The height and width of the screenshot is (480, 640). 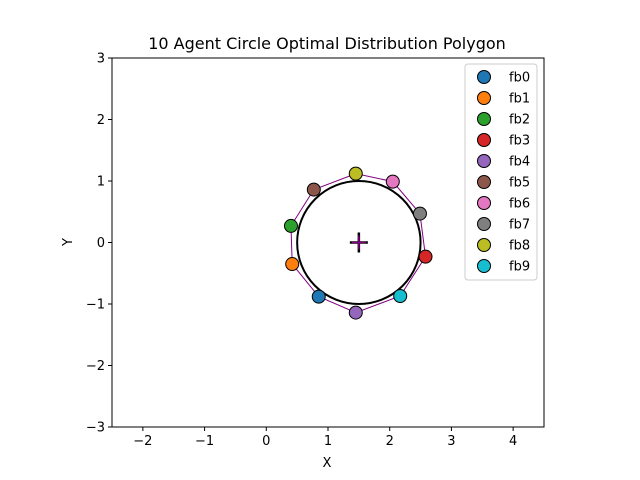 What do you see at coordinates (68, 242) in the screenshot?
I see `y-axis-label: Y` at bounding box center [68, 242].